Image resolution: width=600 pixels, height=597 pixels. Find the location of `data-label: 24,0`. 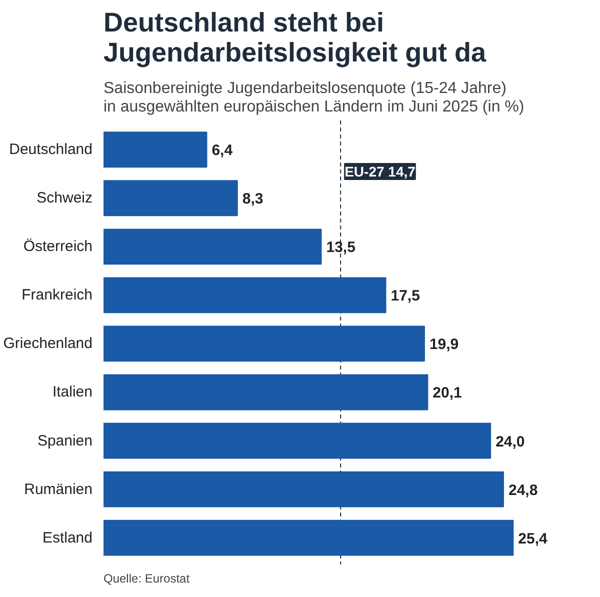

data-label: 24,0 is located at coordinates (510, 441).